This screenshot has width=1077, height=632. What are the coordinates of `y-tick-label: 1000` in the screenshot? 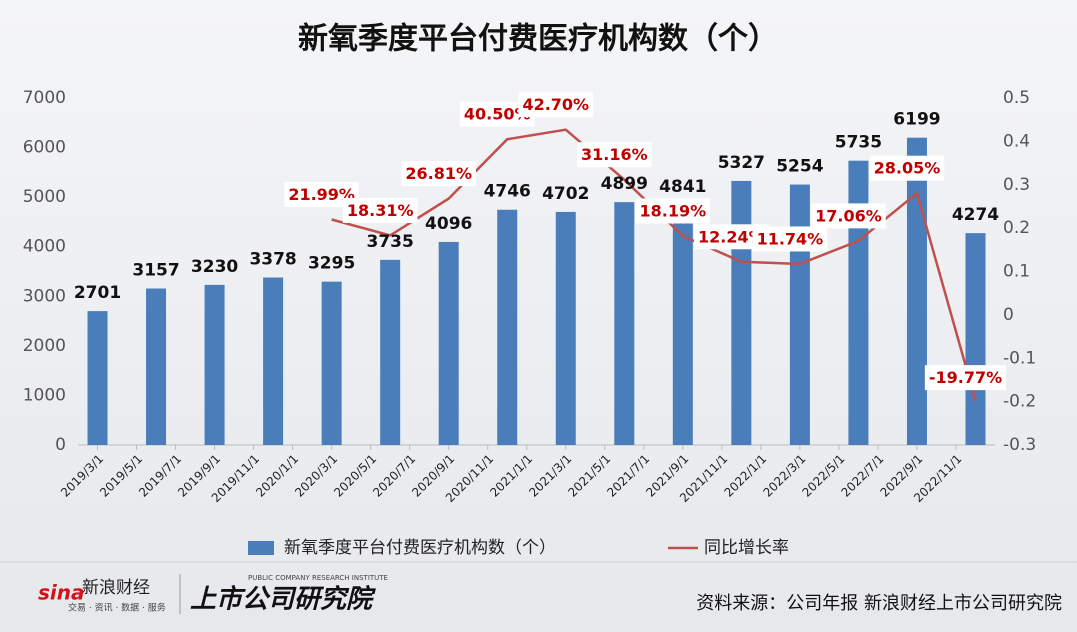 It's located at (44, 395).